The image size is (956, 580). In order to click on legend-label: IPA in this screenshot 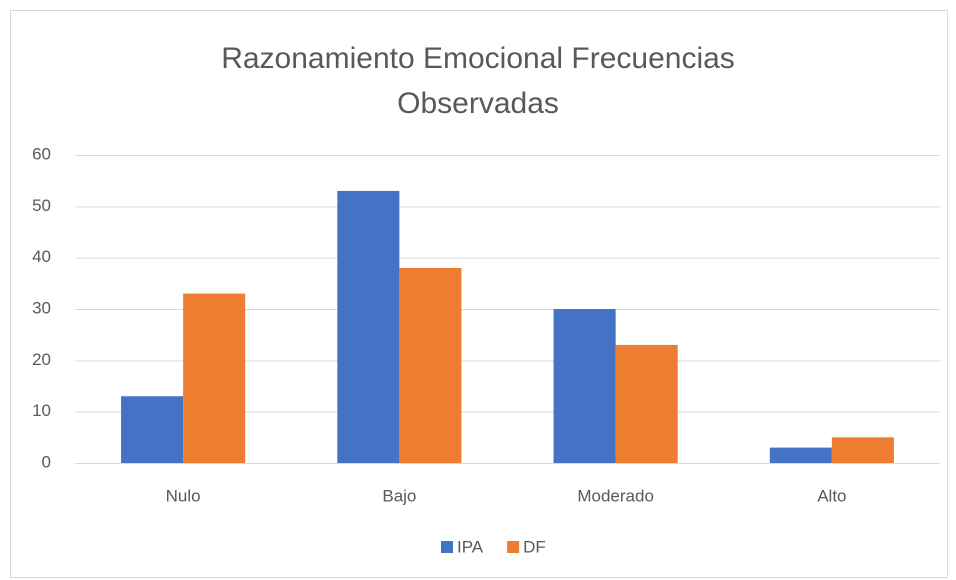, I will do `click(470, 546)`.